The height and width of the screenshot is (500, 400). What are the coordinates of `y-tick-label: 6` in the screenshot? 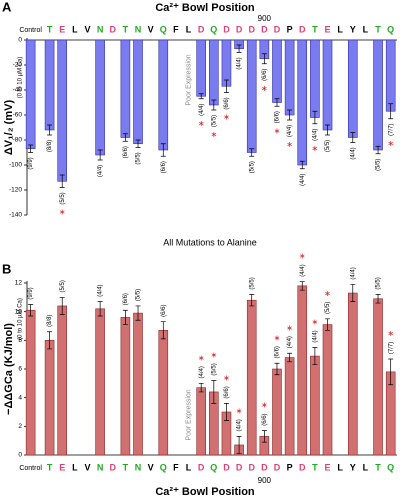 It's located at (20, 369).